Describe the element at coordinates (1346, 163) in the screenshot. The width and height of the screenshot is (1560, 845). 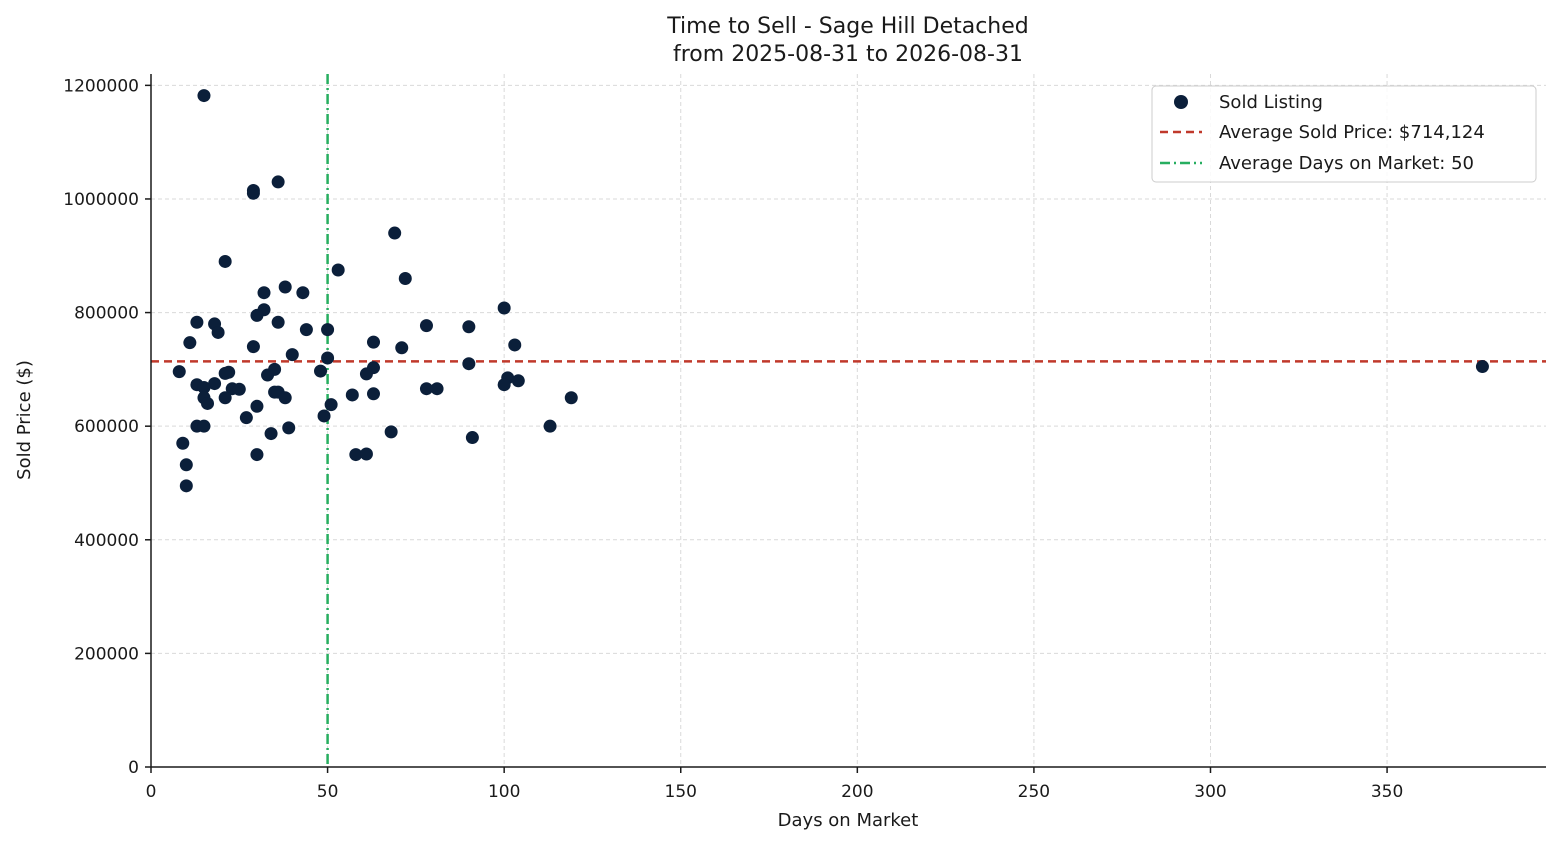
I see `legend-label-average-days: Average Days on Market: 50` at that location.